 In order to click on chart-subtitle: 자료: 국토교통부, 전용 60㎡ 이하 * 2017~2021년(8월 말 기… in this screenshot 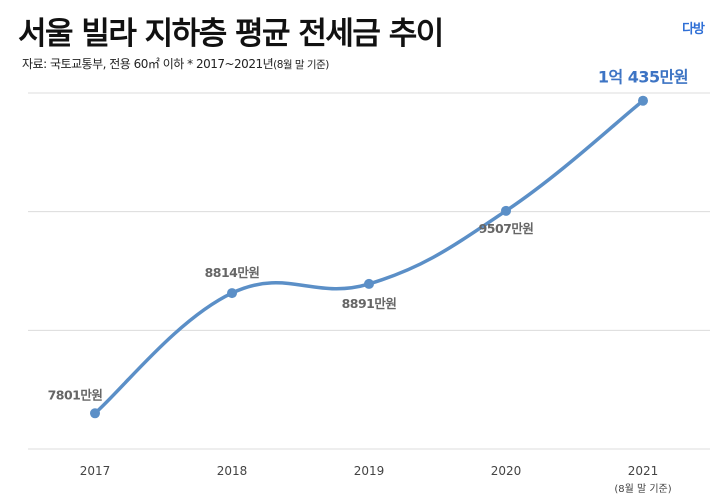, I will do `click(175, 63)`.